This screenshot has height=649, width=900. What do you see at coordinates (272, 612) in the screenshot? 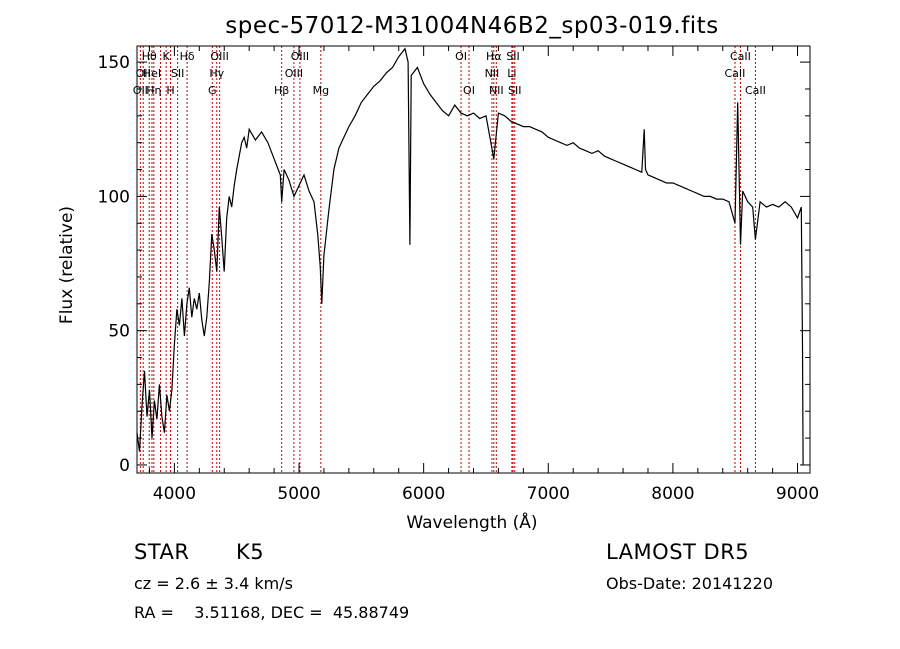
I see `coordinates: RA = 3.51168, DEC = 45.88749` at bounding box center [272, 612].